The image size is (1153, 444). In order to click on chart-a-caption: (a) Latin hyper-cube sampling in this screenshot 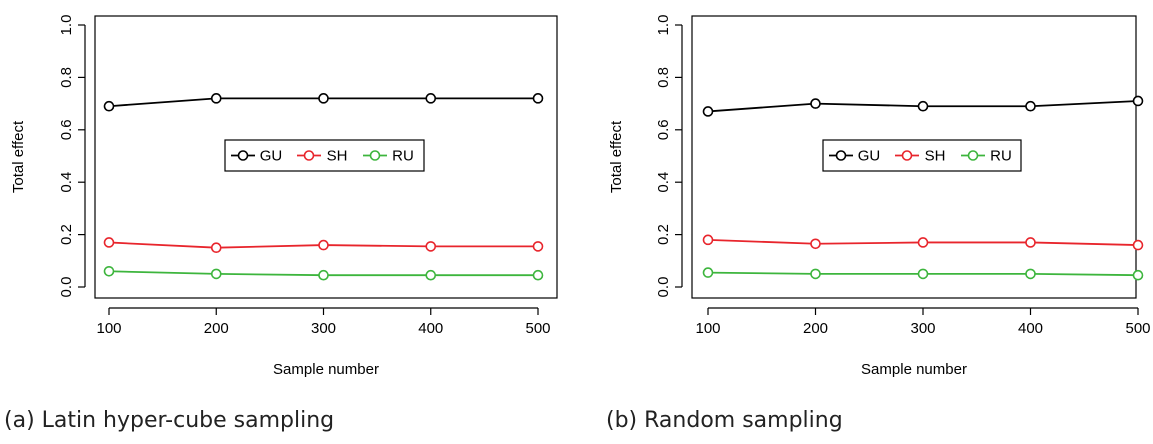, I will do `click(169, 420)`.